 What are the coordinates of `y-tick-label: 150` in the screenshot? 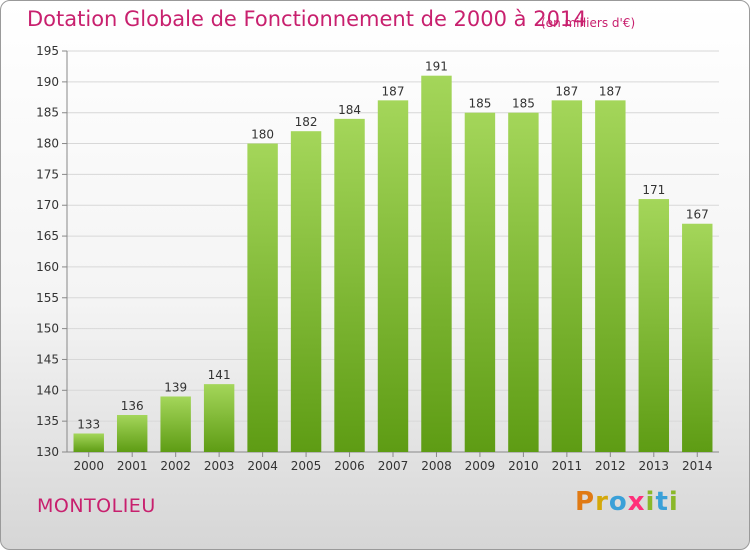 It's located at (47, 329).